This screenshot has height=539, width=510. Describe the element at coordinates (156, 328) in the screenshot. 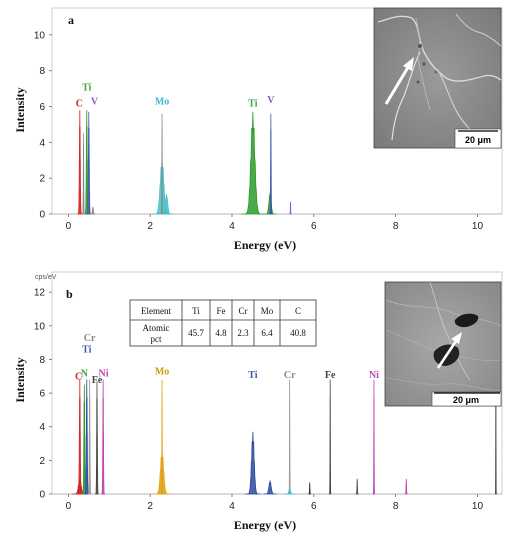

I see `table-row-label: Atomic` at that location.